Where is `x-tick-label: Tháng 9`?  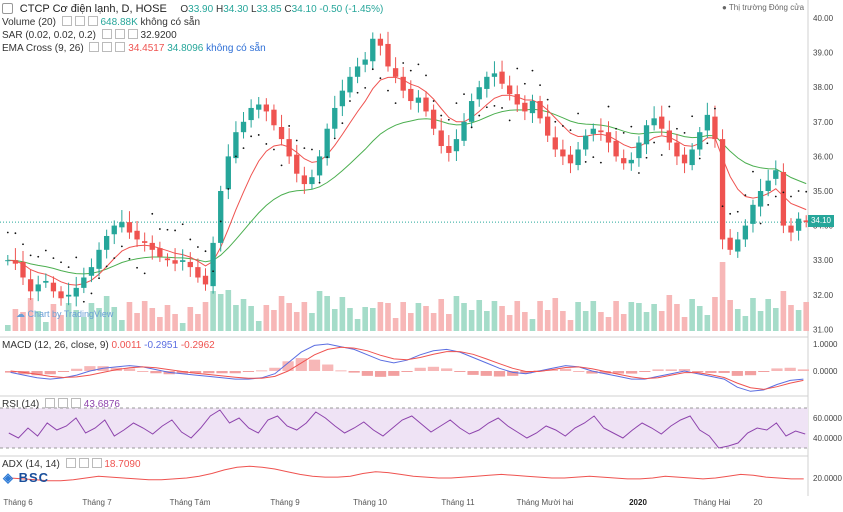
x-tick-label: Tháng 9 is located at coordinates (285, 502).